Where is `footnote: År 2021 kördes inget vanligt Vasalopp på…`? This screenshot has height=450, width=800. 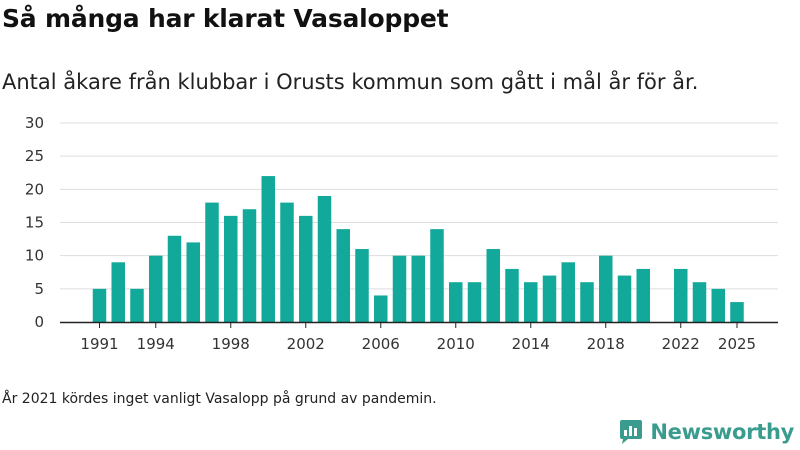 footnote: År 2021 kördes inget vanligt Vasalopp på… is located at coordinates (219, 399).